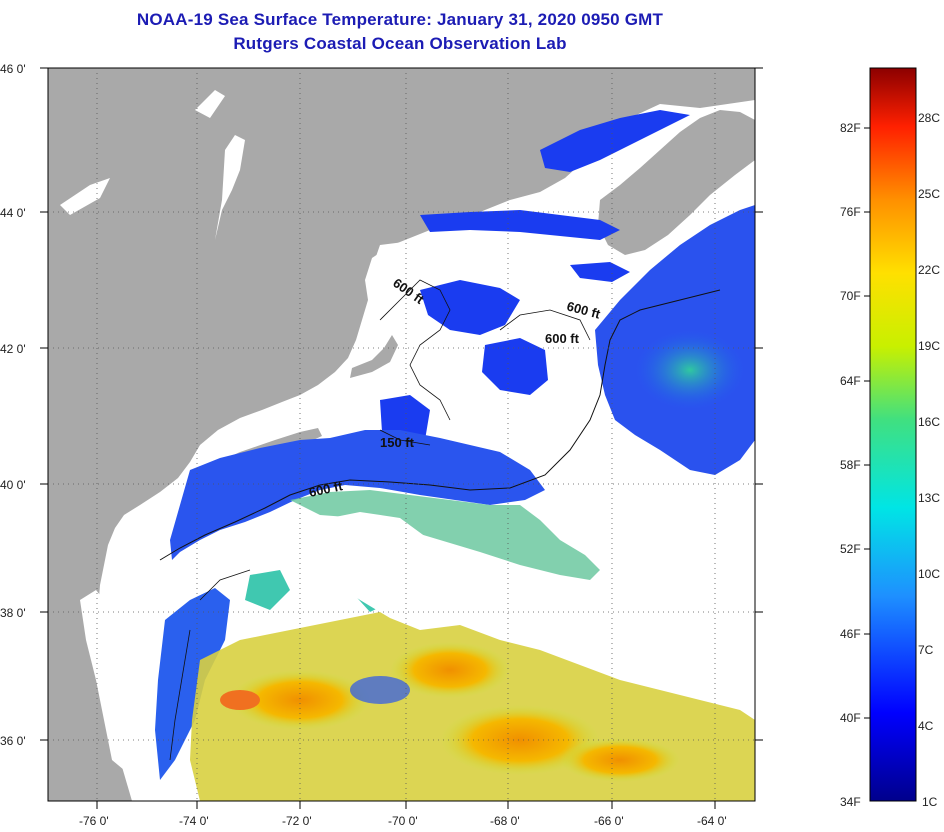 The height and width of the screenshot is (832, 944). What do you see at coordinates (867, 423) in the screenshot?
I see `colorbar-ticks` at bounding box center [867, 423].